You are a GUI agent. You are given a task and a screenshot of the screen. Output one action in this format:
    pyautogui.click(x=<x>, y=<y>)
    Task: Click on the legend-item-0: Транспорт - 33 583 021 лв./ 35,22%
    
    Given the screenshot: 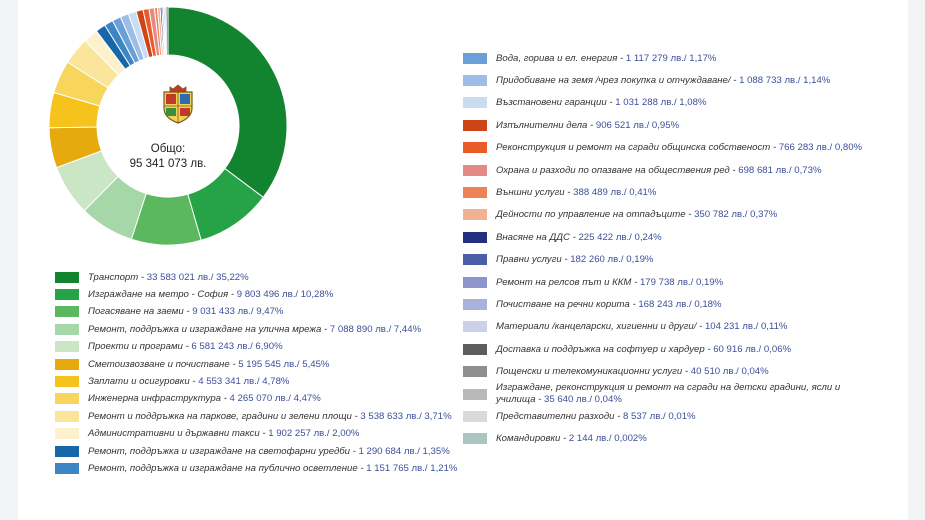 What is the action you would take?
    pyautogui.click(x=152, y=277)
    